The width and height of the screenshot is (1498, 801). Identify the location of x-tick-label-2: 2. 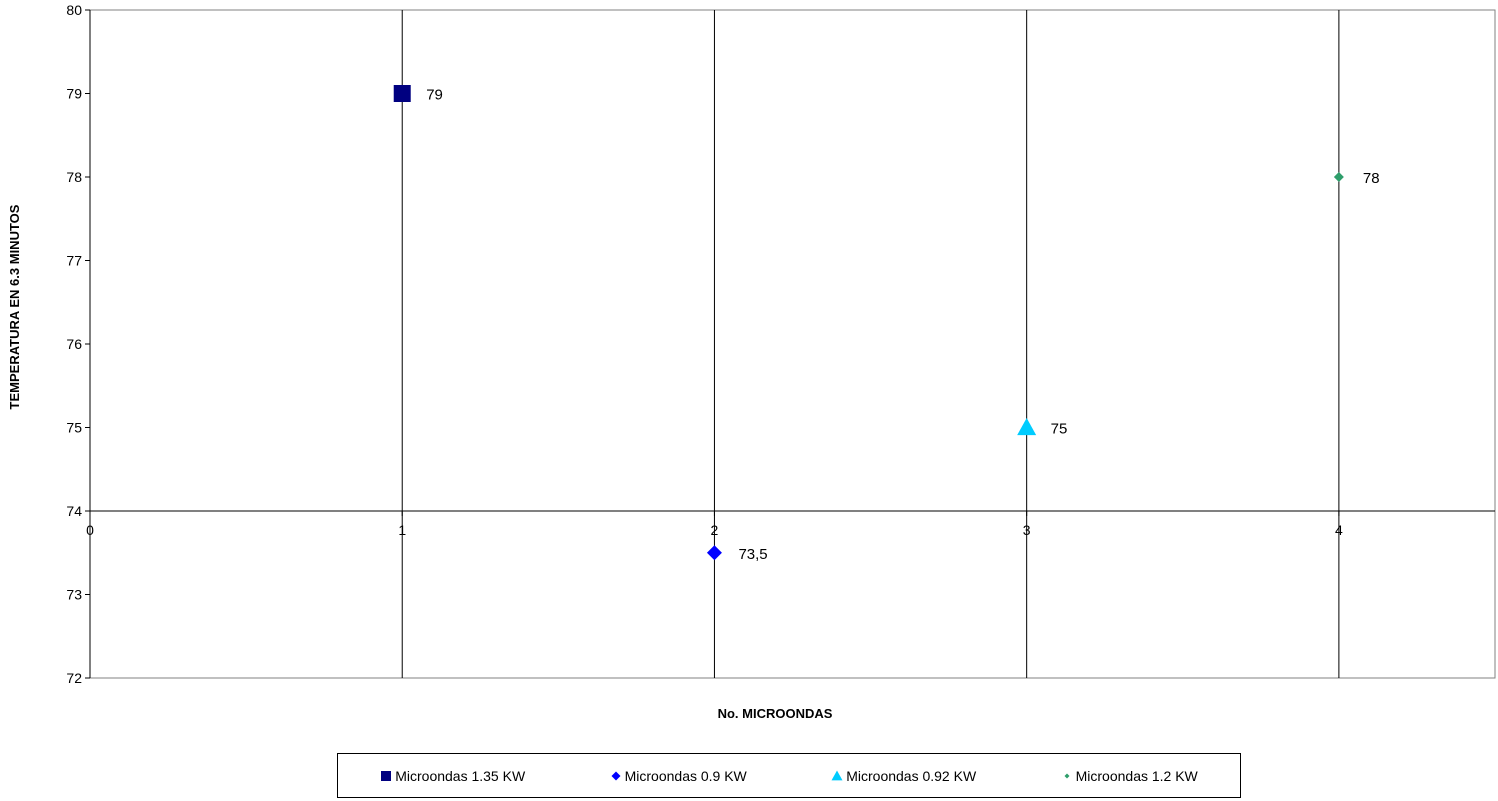
(715, 530).